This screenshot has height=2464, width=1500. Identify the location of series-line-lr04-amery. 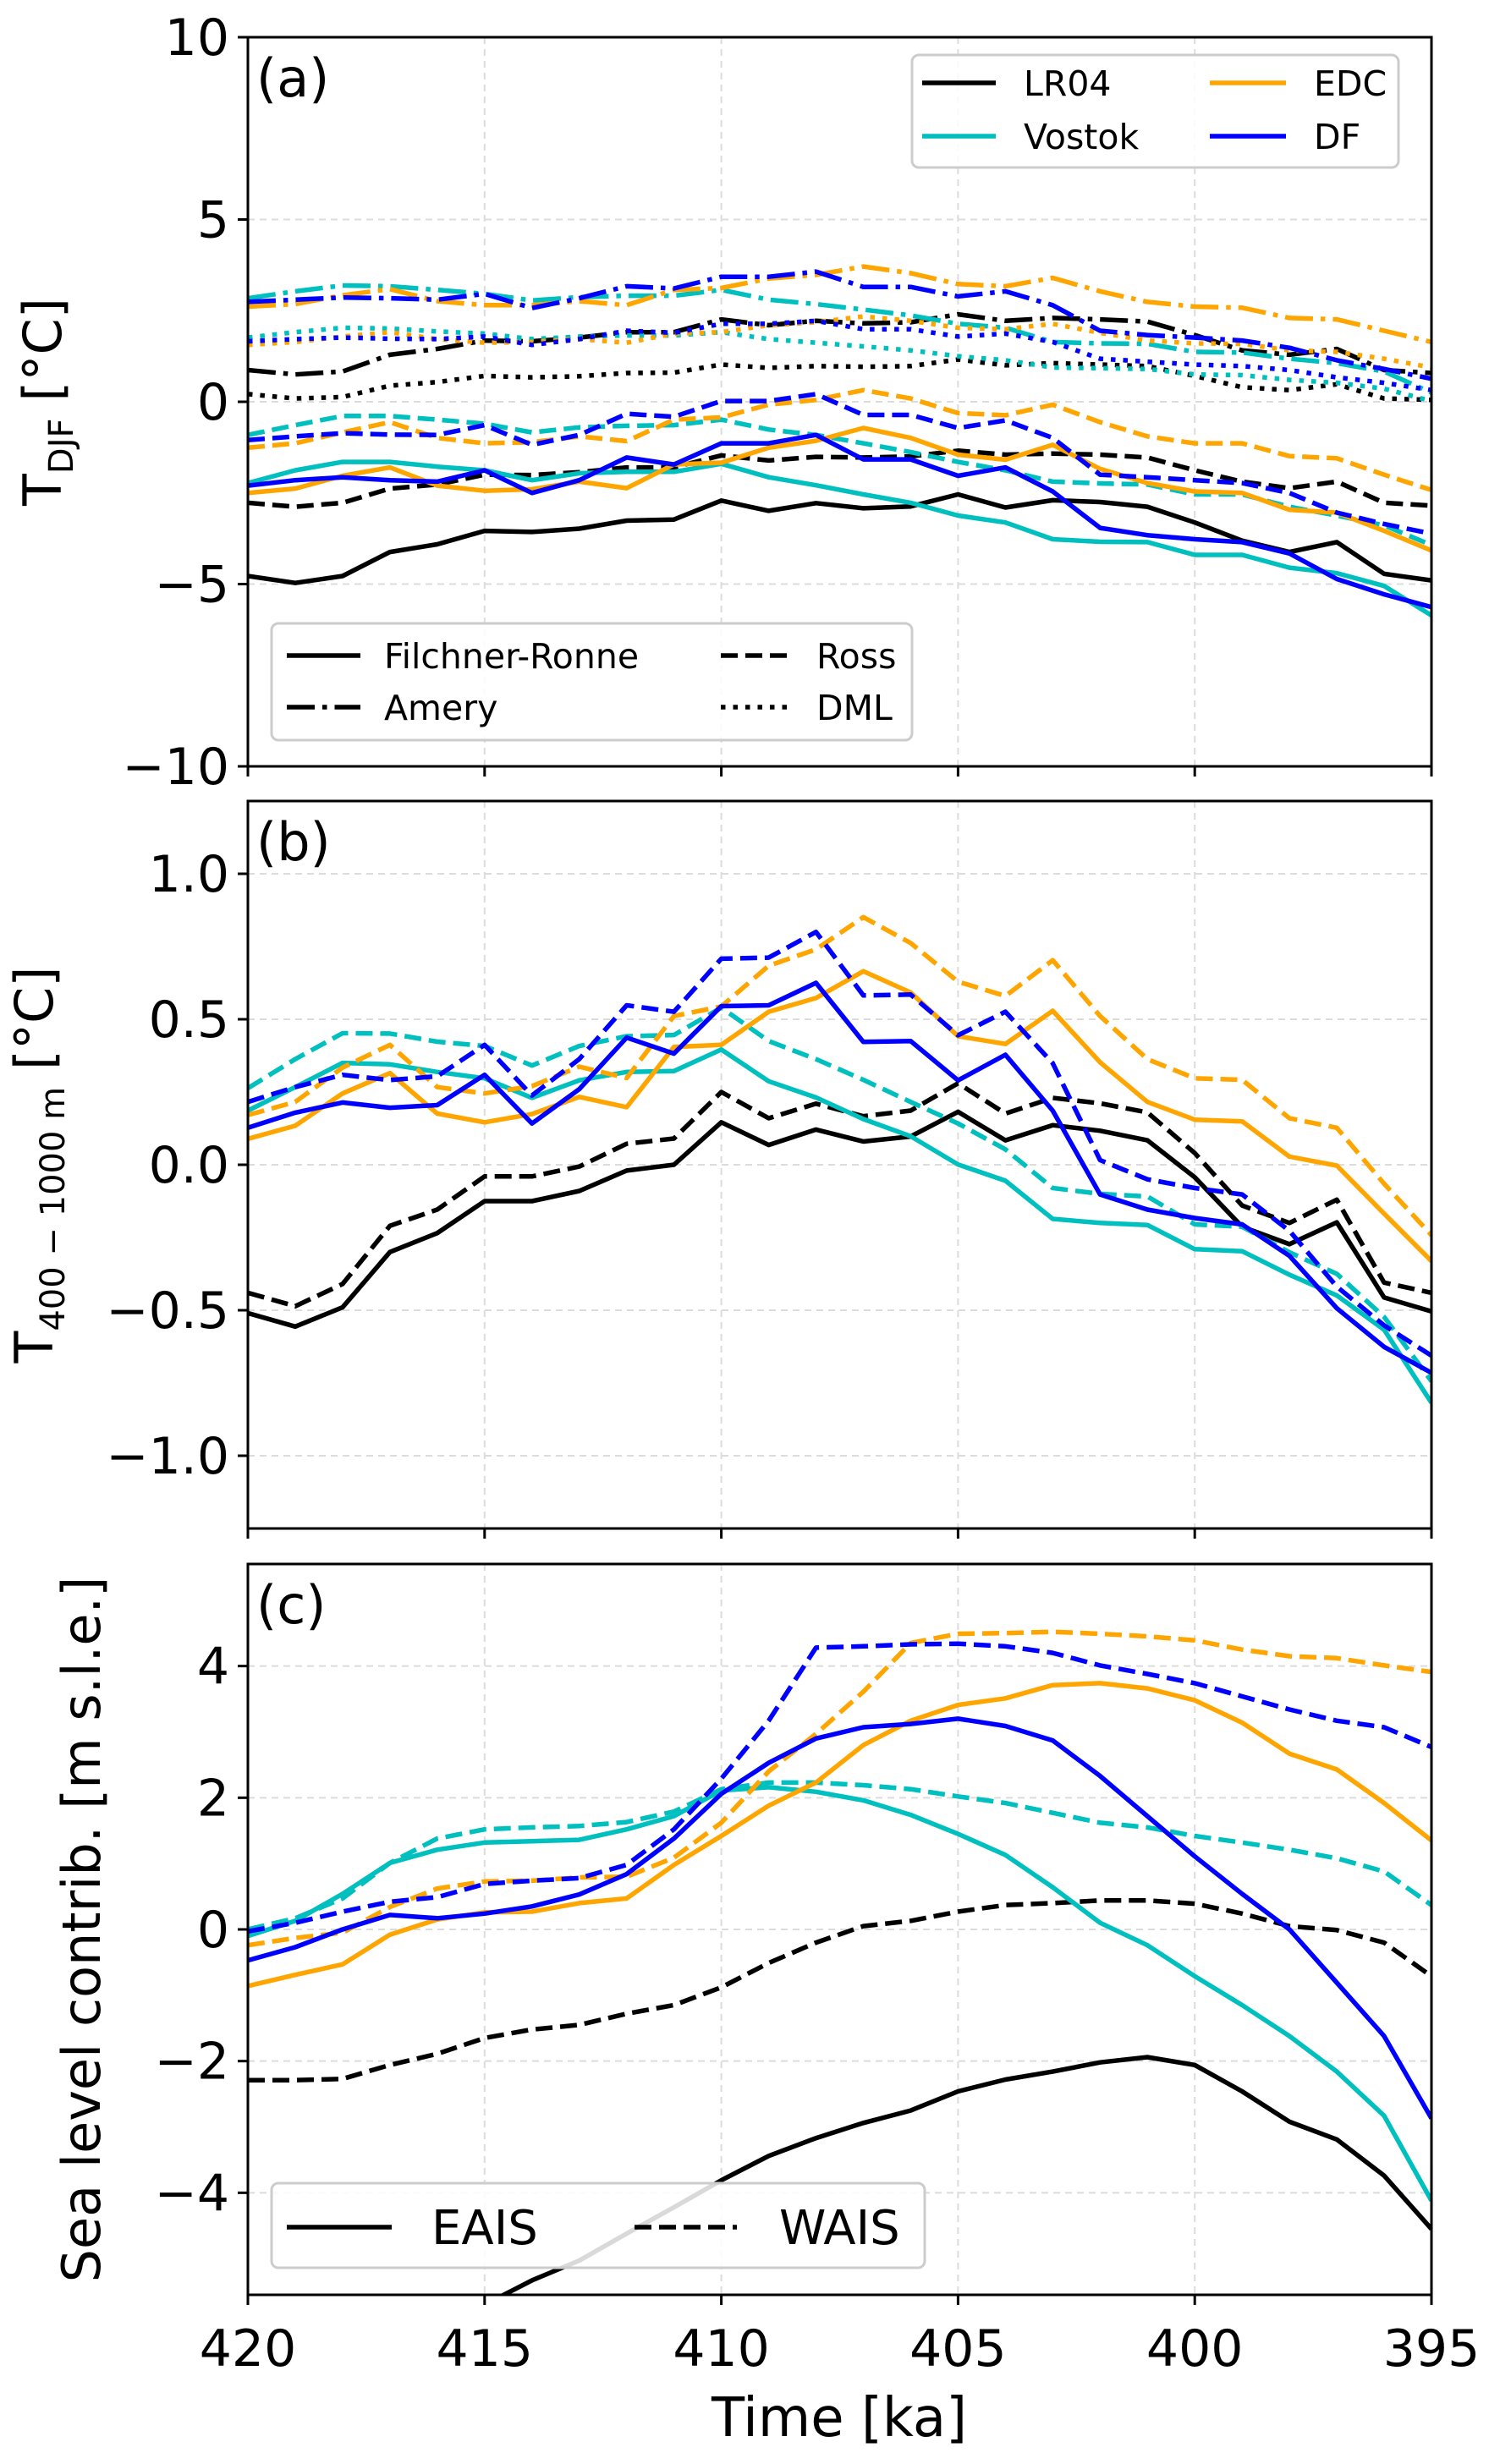
(839, 344).